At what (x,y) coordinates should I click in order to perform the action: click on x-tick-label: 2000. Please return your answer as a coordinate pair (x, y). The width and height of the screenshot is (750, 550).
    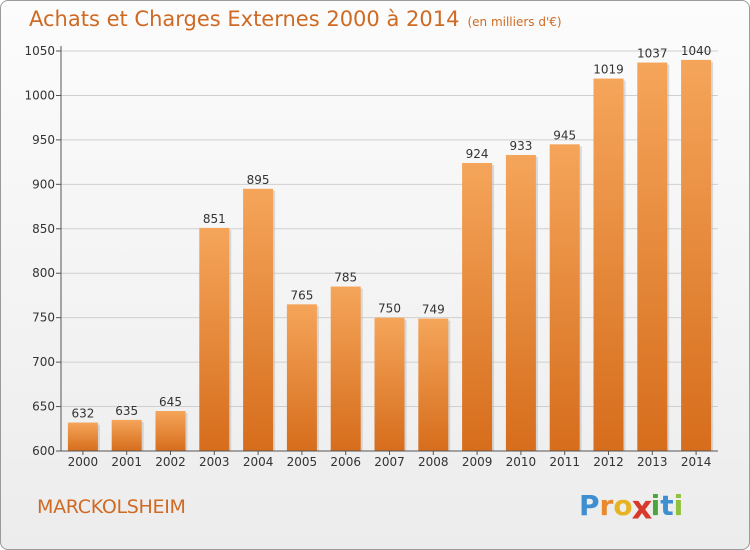
    Looking at the image, I should click on (83, 462).